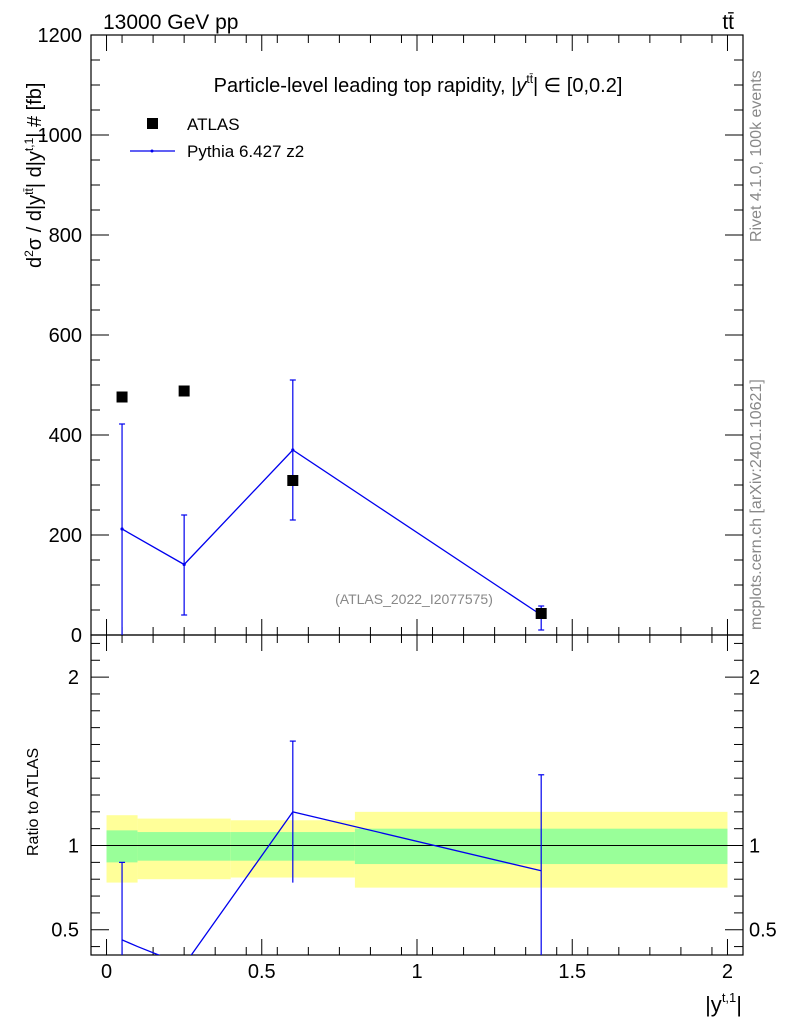 This screenshot has width=786, height=1024. Describe the element at coordinates (756, 504) in the screenshot. I see `mcplots-label: mcplots.cern.ch [arXiv:2401.10621]` at that location.